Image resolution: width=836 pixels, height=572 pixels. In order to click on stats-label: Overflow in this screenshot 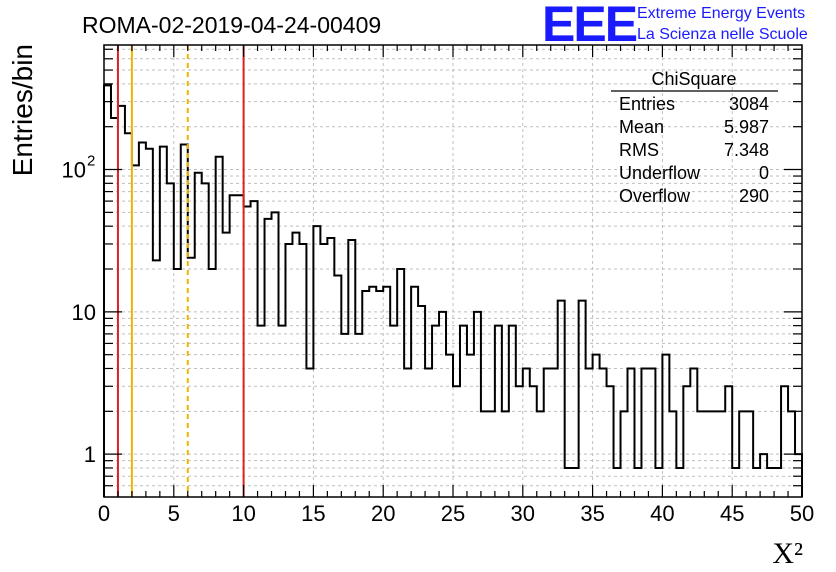, I will do `click(655, 196)`.